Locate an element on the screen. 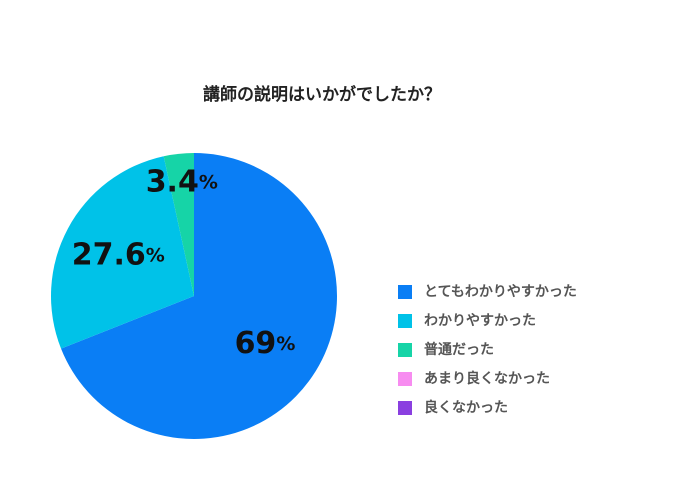 The height and width of the screenshot is (480, 680). data-label: 27.6% is located at coordinates (118, 254).